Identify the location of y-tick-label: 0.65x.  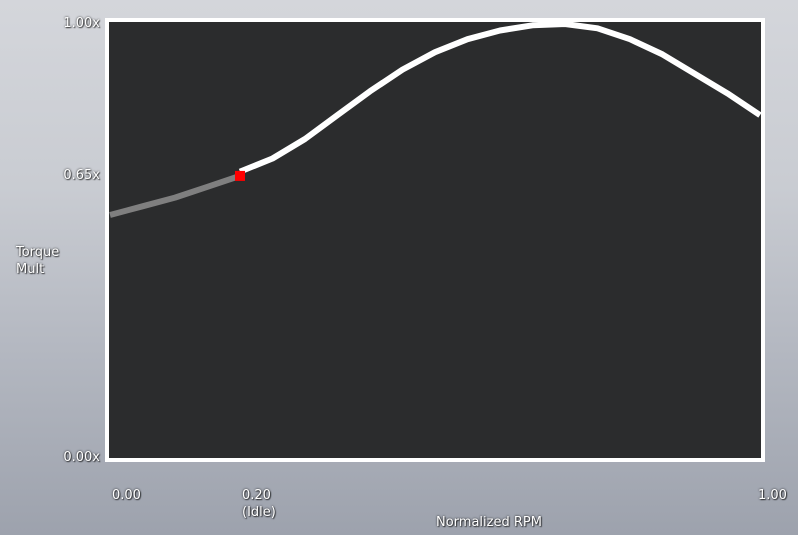
(81, 175).